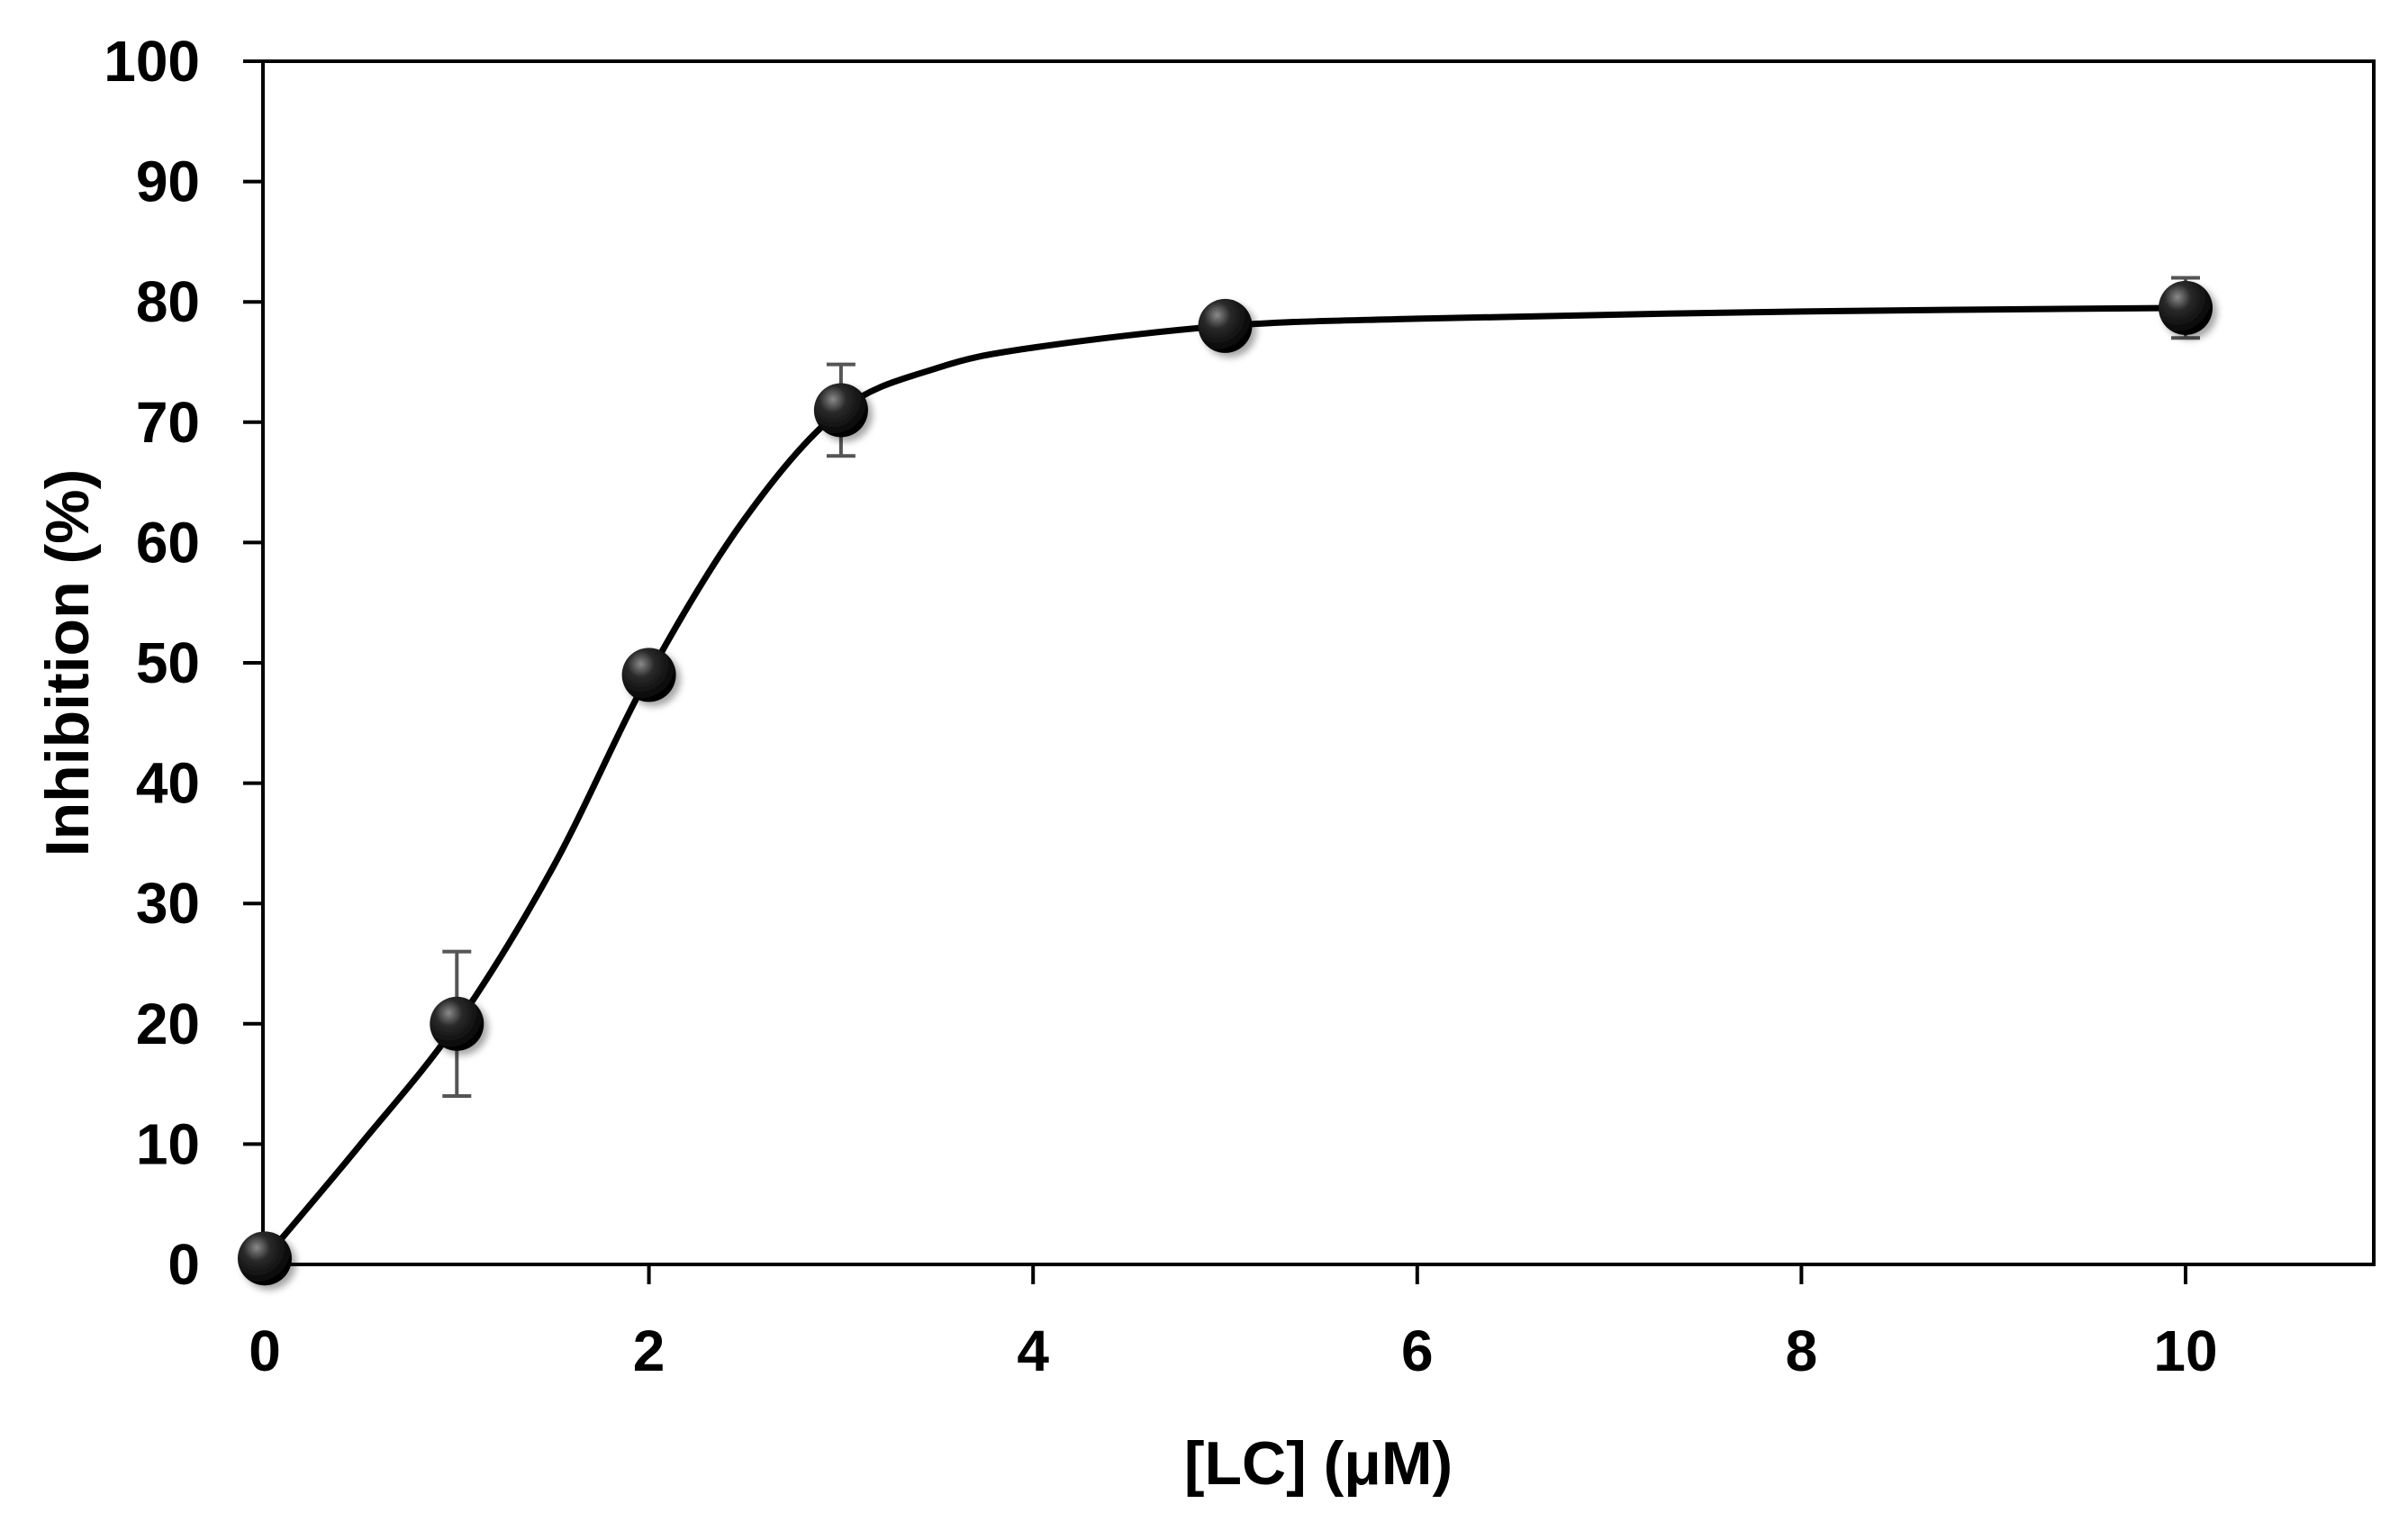  I want to click on y-tick-label: 0, so click(183, 1264).